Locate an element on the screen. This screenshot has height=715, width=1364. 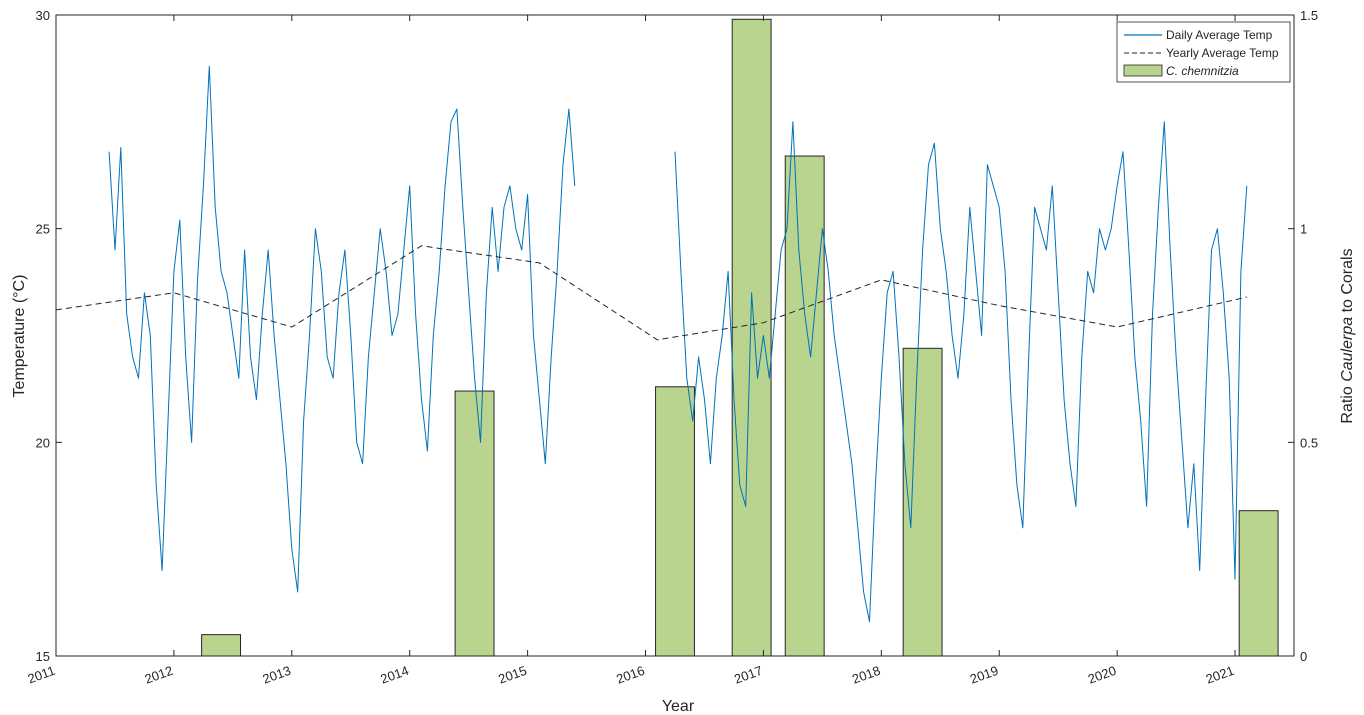
y-tick-left-label: 30 is located at coordinates (43, 15).